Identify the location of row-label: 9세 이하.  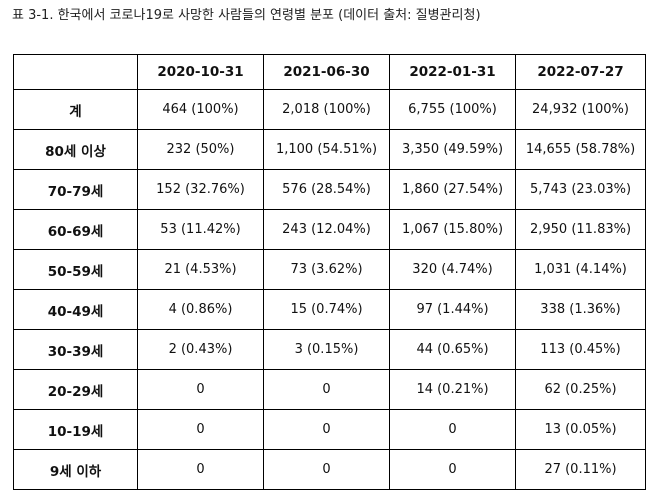
(75, 469).